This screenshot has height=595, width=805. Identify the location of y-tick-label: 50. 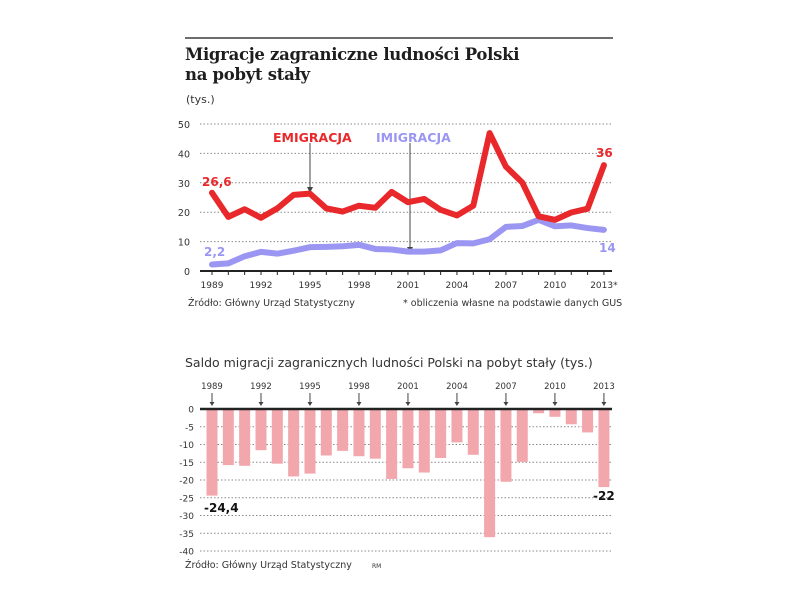
(184, 125).